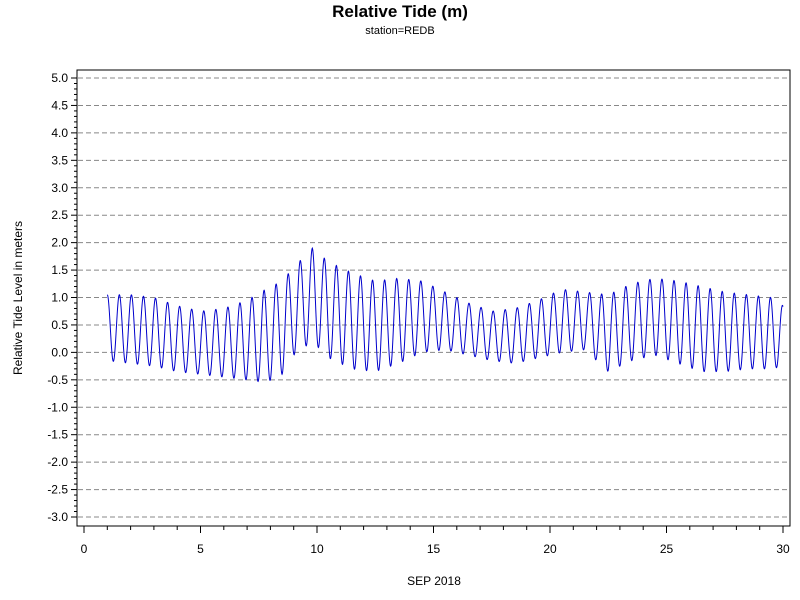 The image size is (800, 600). Describe the element at coordinates (399, 31) in the screenshot. I see `chart-subtitle: station=REDB` at that location.